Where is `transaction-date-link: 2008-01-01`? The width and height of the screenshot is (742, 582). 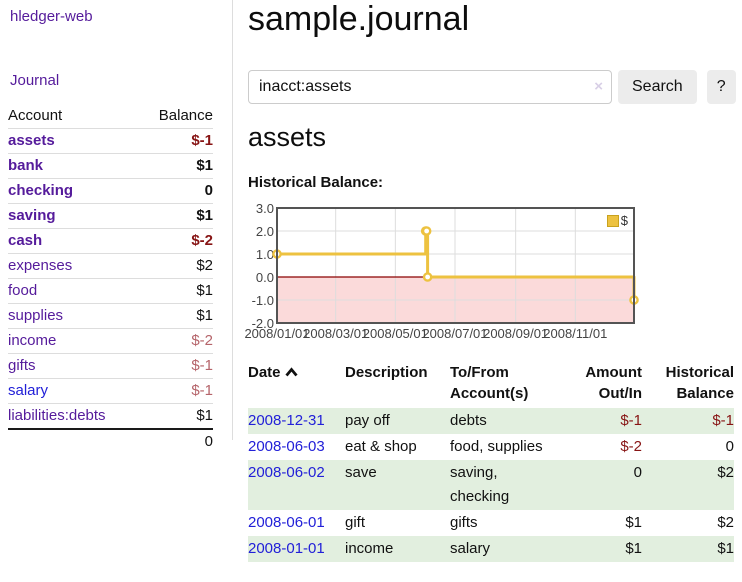 transaction-date-link: 2008-01-01 is located at coordinates (286, 548).